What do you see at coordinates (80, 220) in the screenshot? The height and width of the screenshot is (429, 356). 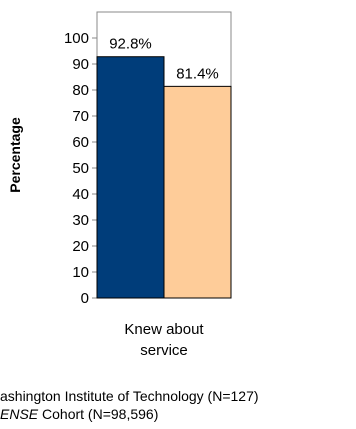 I see `y-tick-label: 30` at bounding box center [80, 220].